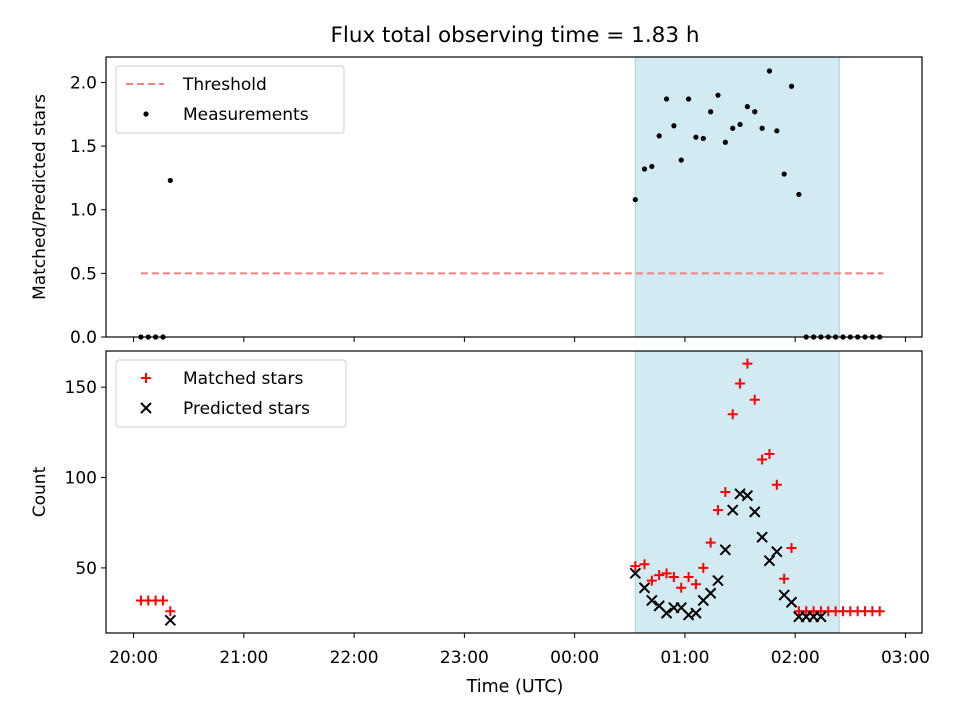 Image resolution: width=960 pixels, height=720 pixels. What do you see at coordinates (515, 687) in the screenshot?
I see `x-axis-label: Time (UTC)` at bounding box center [515, 687].